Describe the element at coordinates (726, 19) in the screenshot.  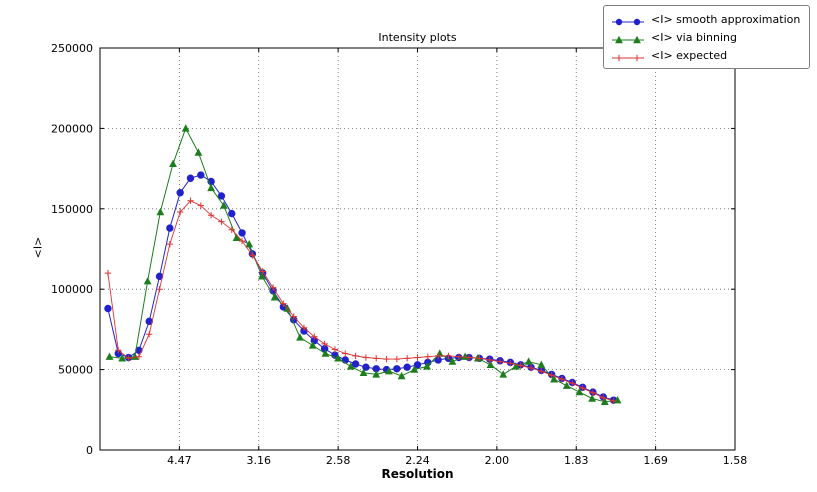
I see `legend-label: <I> smooth approximation` at that location.